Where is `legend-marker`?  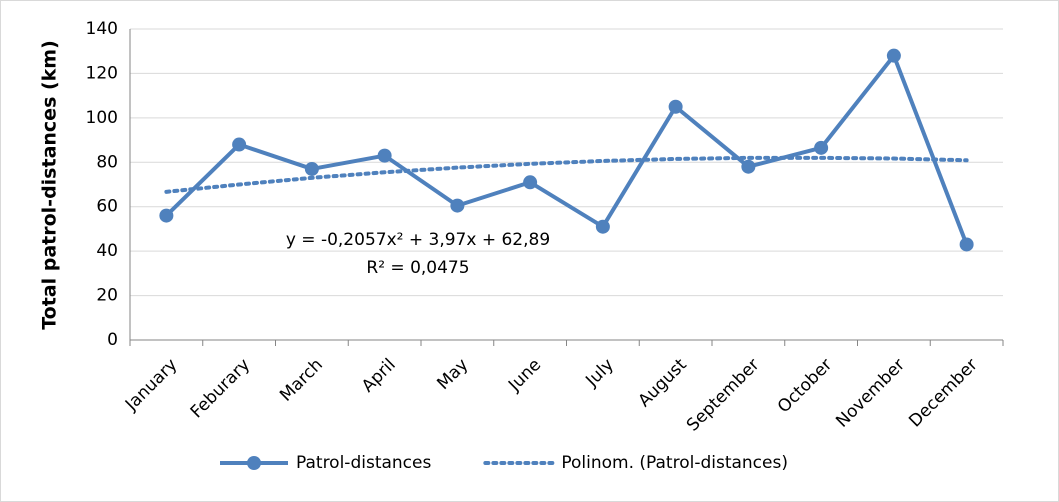
legend-marker is located at coordinates (254, 463).